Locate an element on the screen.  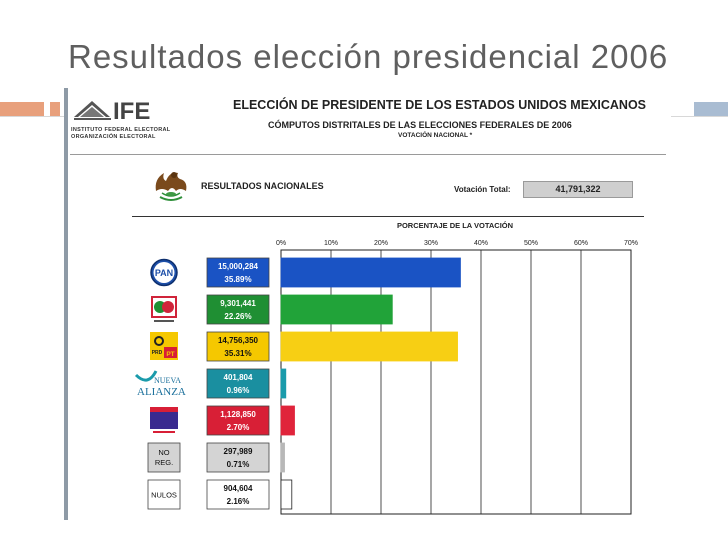
vote-percent-label: 22.26% is located at coordinates (237, 316).